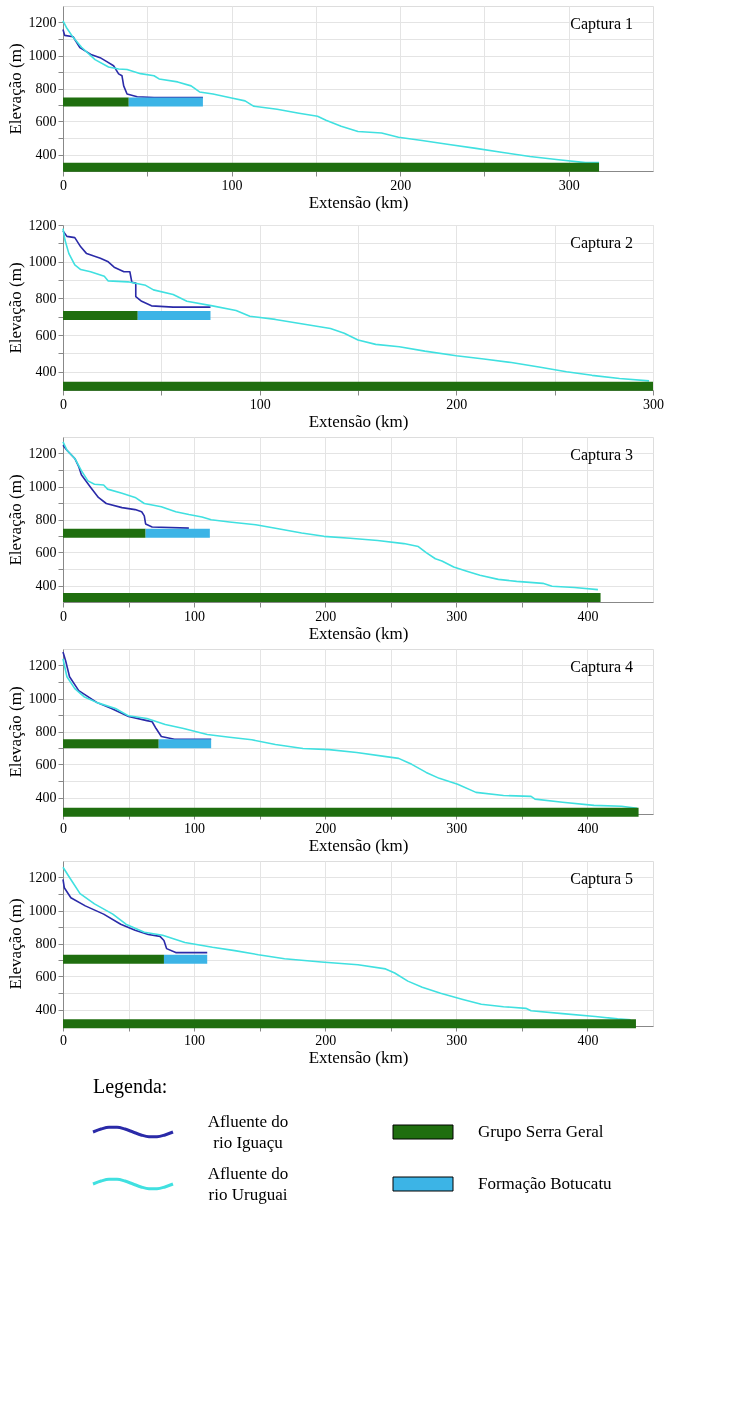 The height and width of the screenshot is (1407, 729). I want to click on legend-label: Formação Botucatu, so click(545, 1183).